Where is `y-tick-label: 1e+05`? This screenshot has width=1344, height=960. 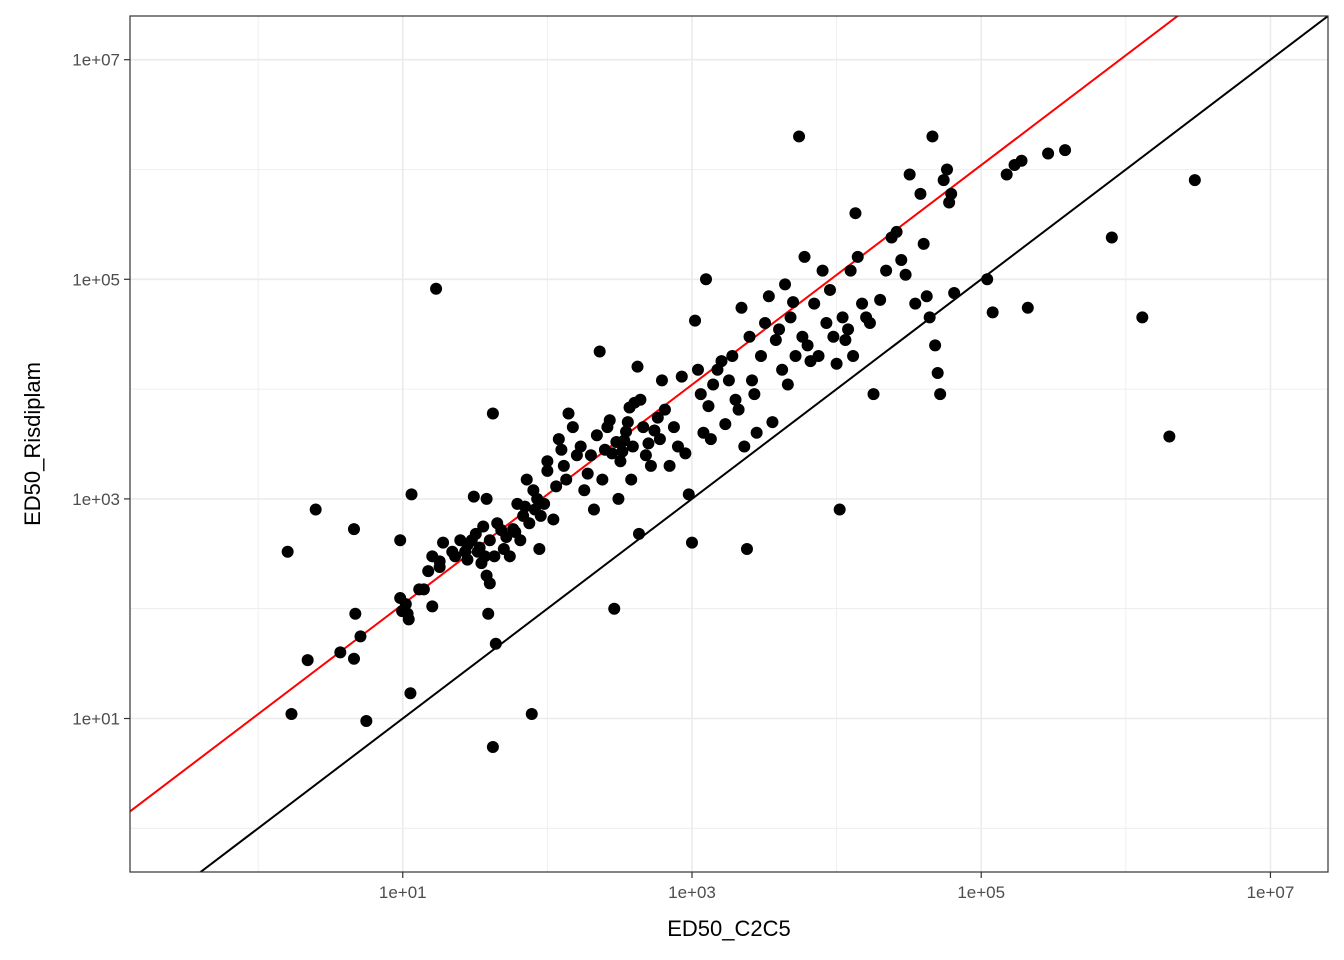 y-tick-label: 1e+05 is located at coordinates (96, 279).